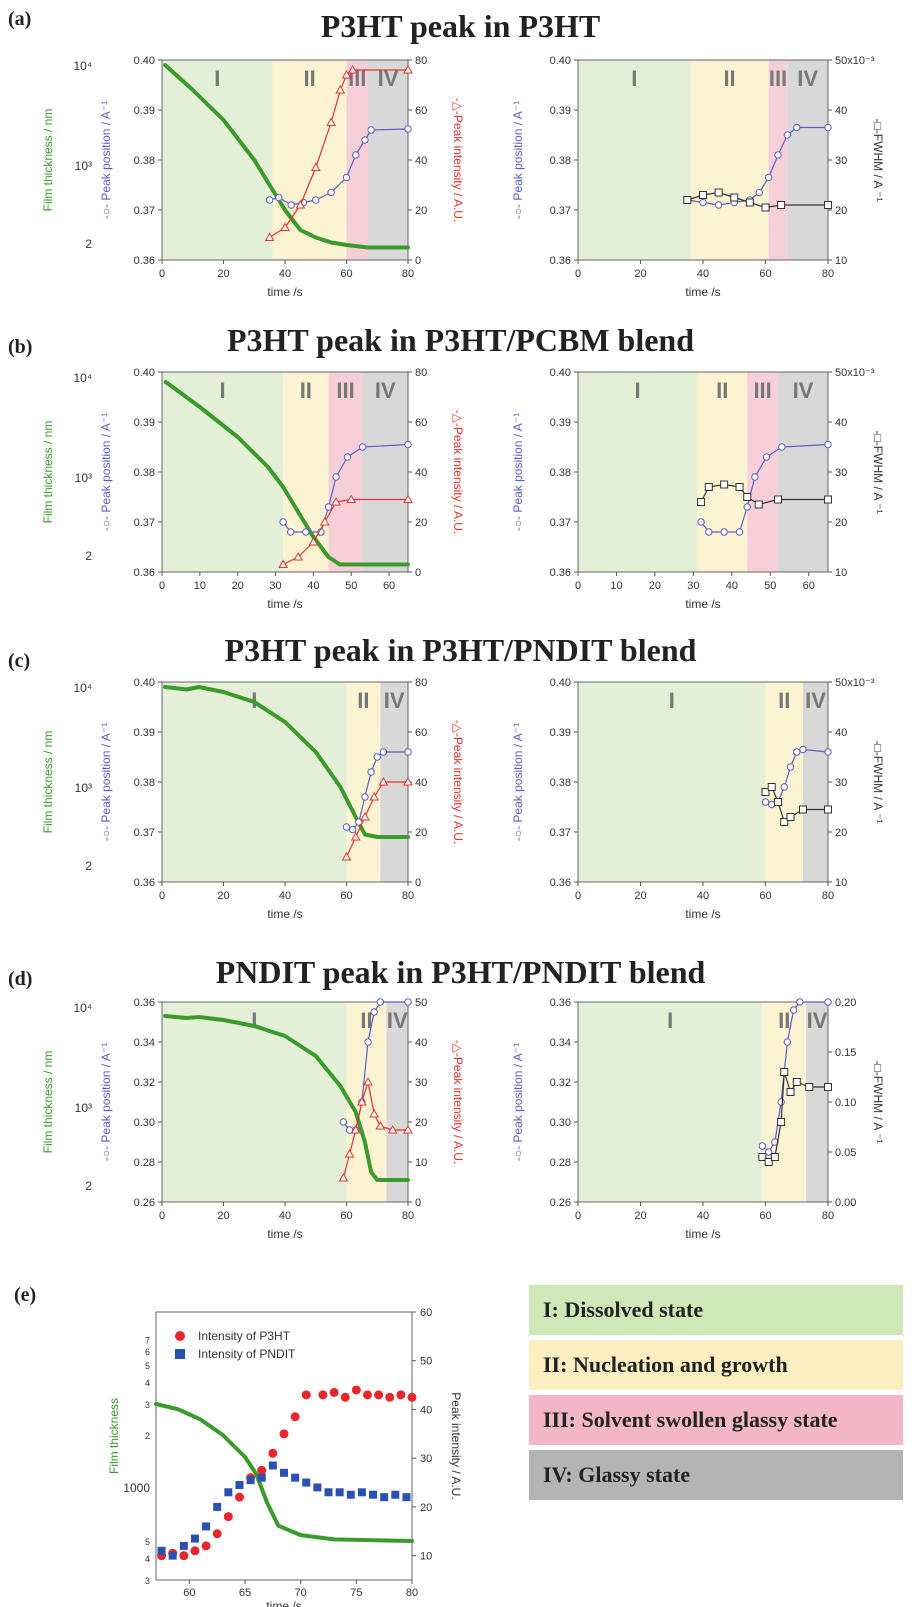  What do you see at coordinates (244, 1336) in the screenshot?
I see `legend-label-p3ht: Intensity of P3HT` at bounding box center [244, 1336].